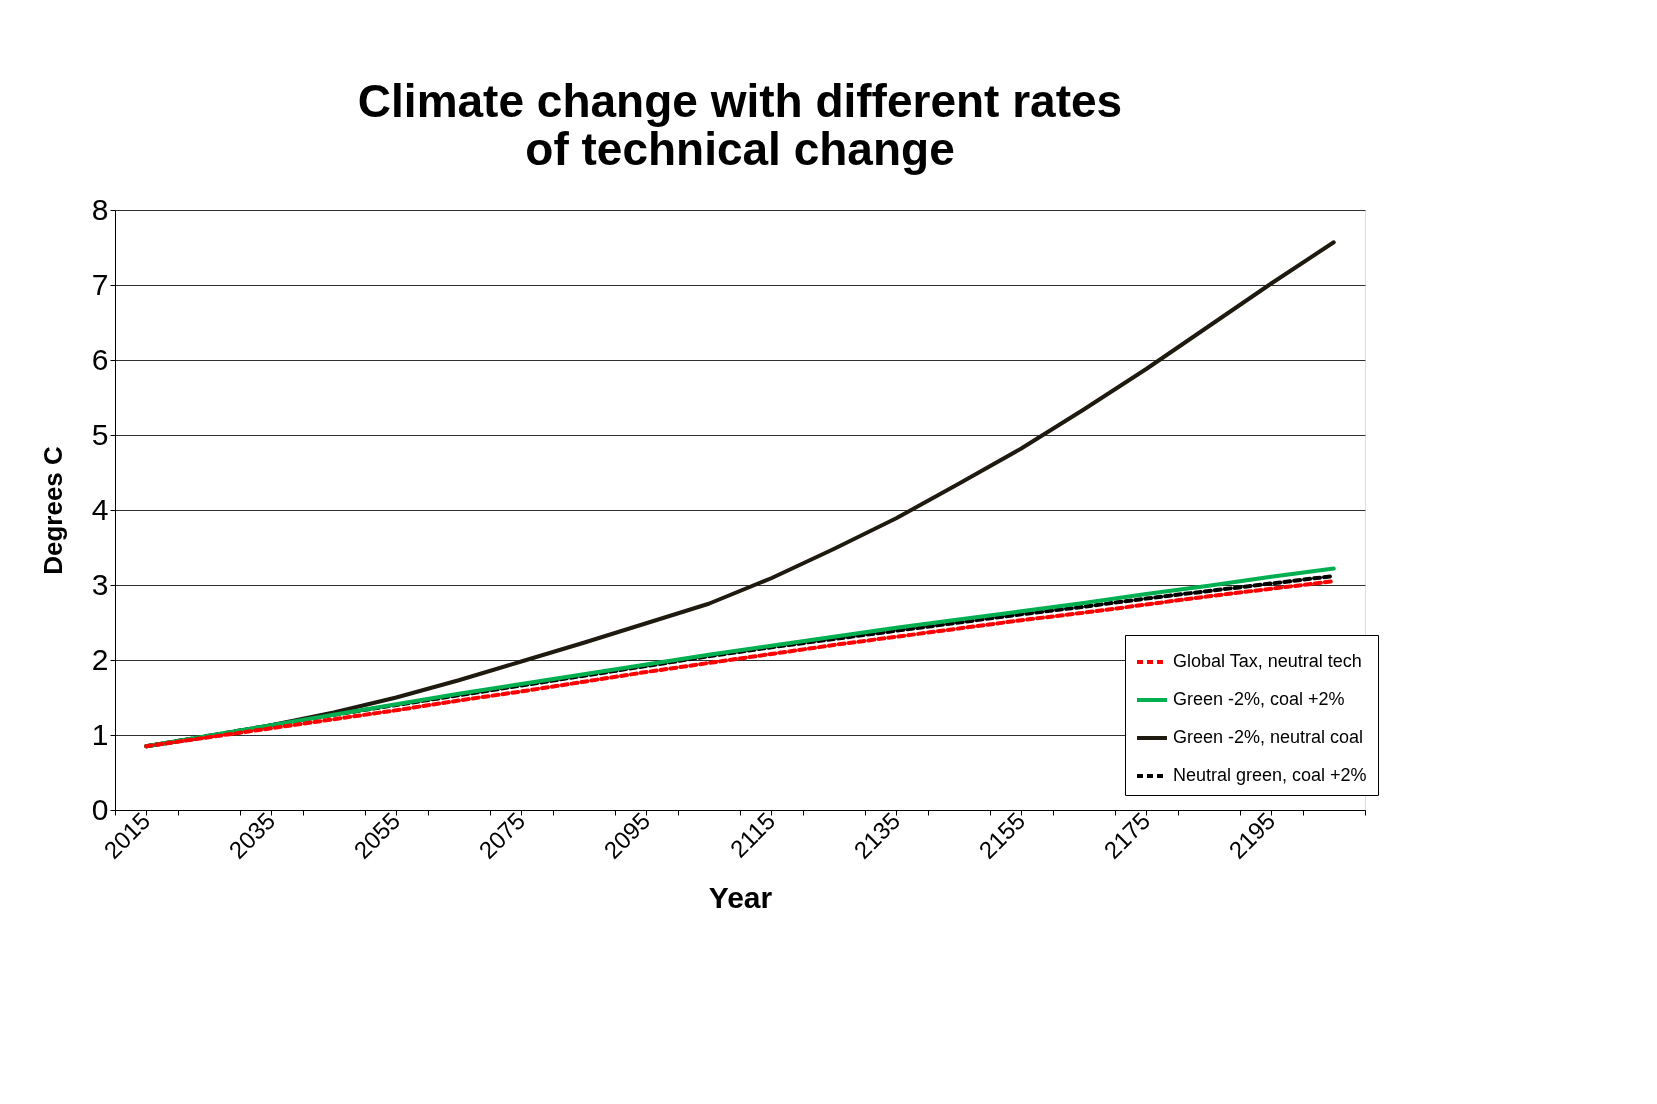 Image resolution: width=1657 pixels, height=1104 pixels. Describe the element at coordinates (100, 434) in the screenshot. I see `y-tick-label: 5` at that location.